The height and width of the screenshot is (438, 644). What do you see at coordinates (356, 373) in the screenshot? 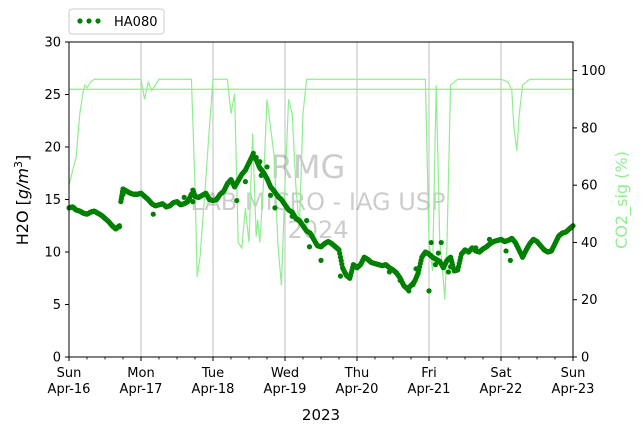
I see `x-tick-label-day: Thu` at bounding box center [356, 373].